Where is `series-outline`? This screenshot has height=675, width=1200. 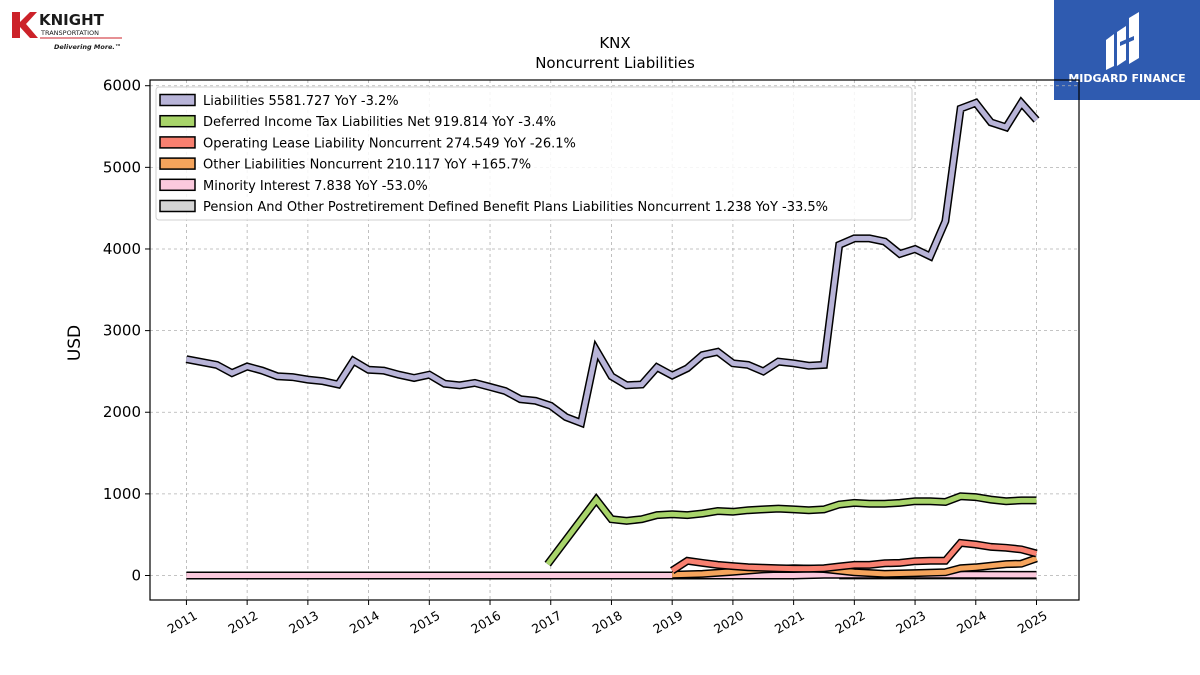 series-outline is located at coordinates (790, 529).